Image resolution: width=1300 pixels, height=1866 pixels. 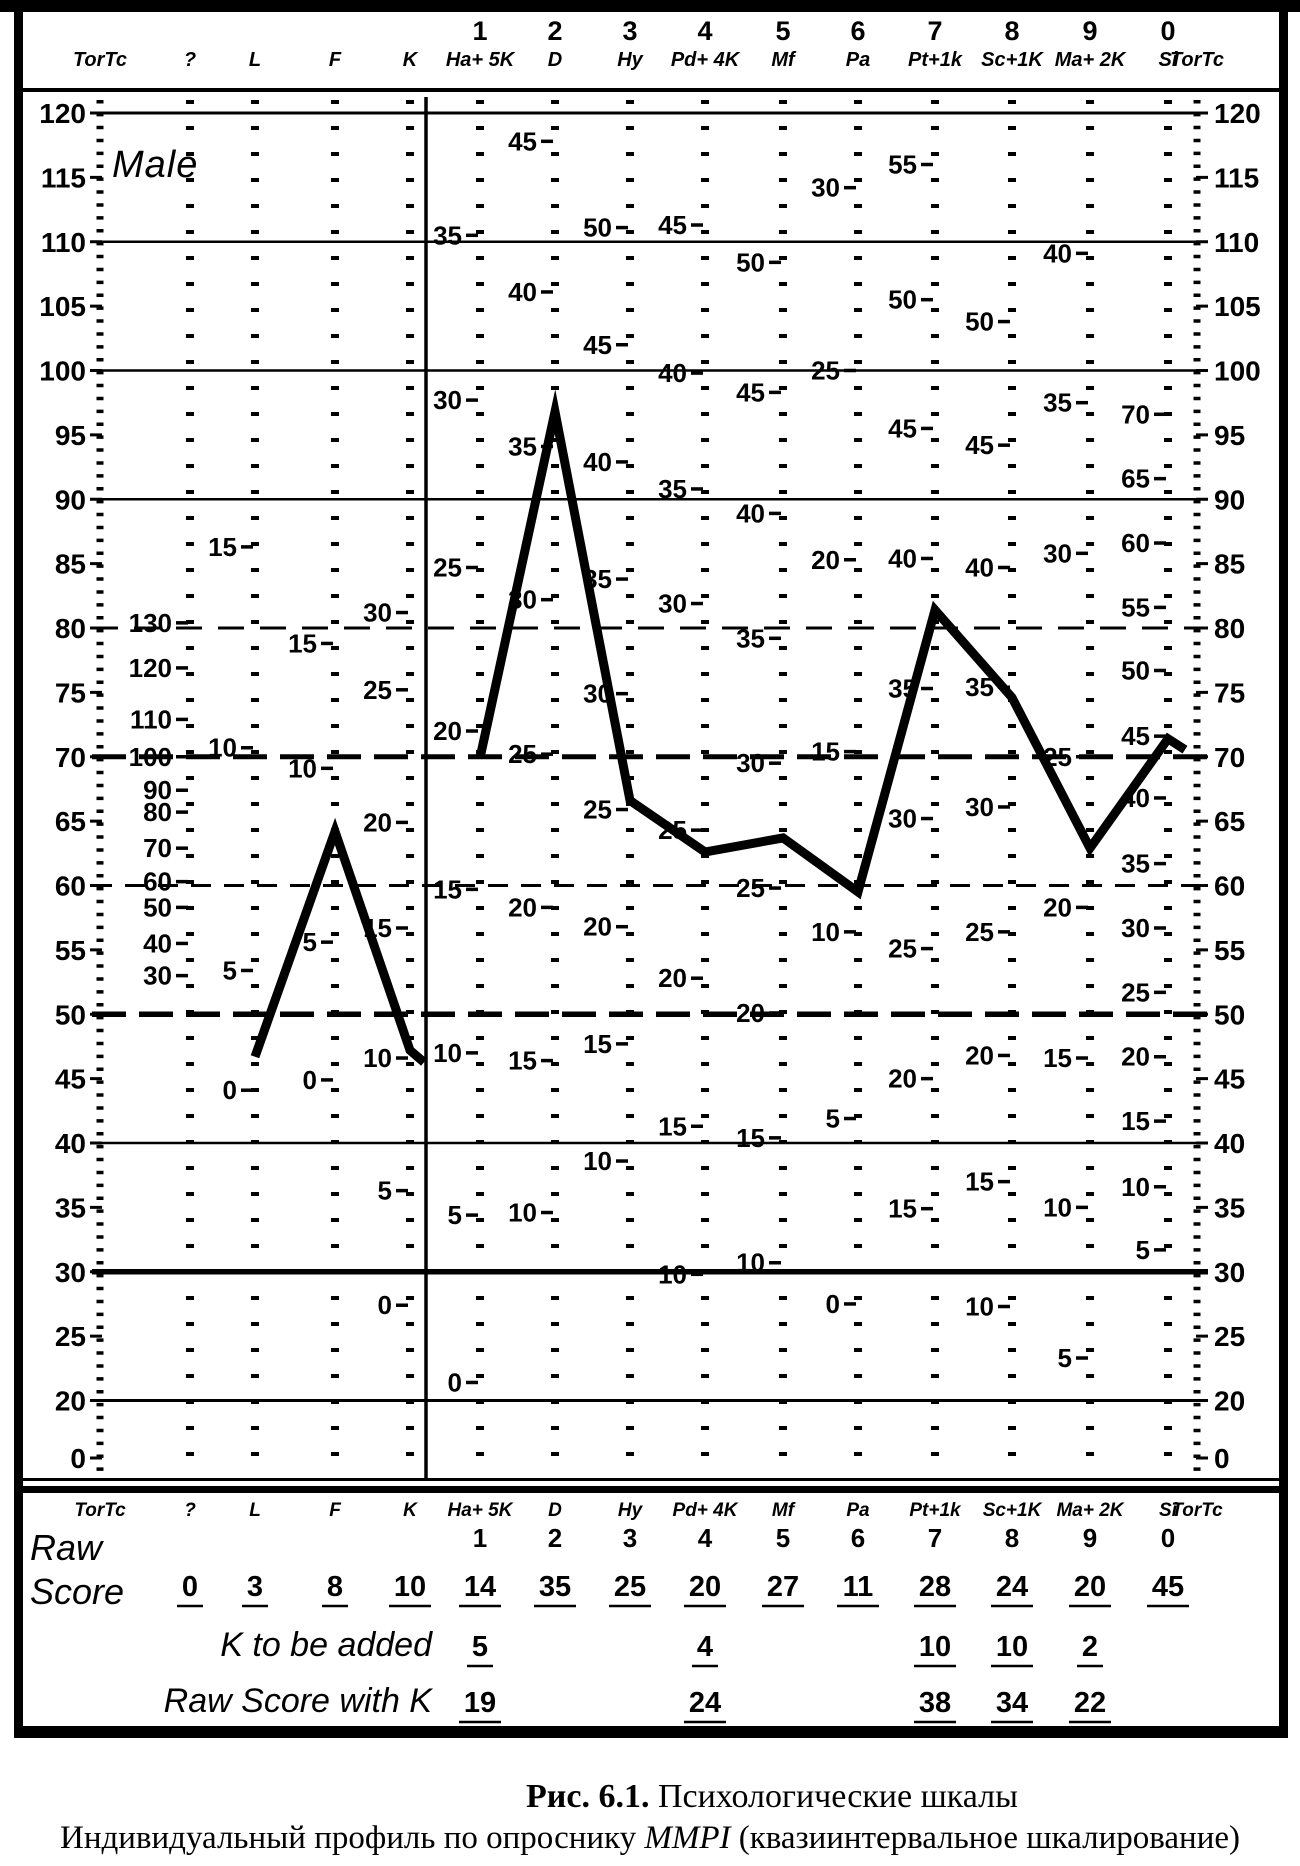 I want to click on tick-label-pd-35: 35, so click(x=672, y=489).